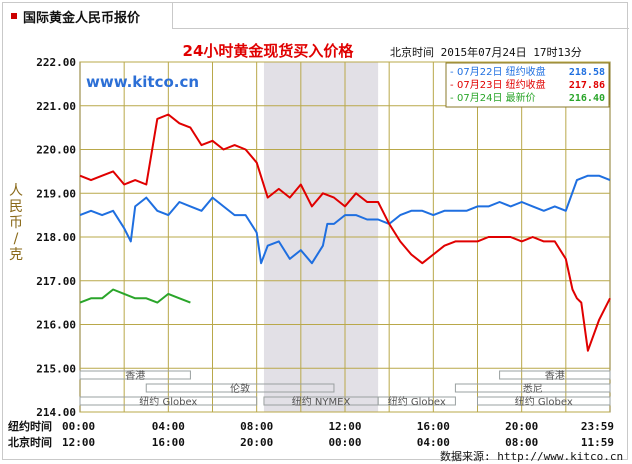 The width and height of the screenshot is (632, 464). Describe the element at coordinates (30, 426) in the screenshot. I see `ny-time-row-label: 纽约时间` at that location.